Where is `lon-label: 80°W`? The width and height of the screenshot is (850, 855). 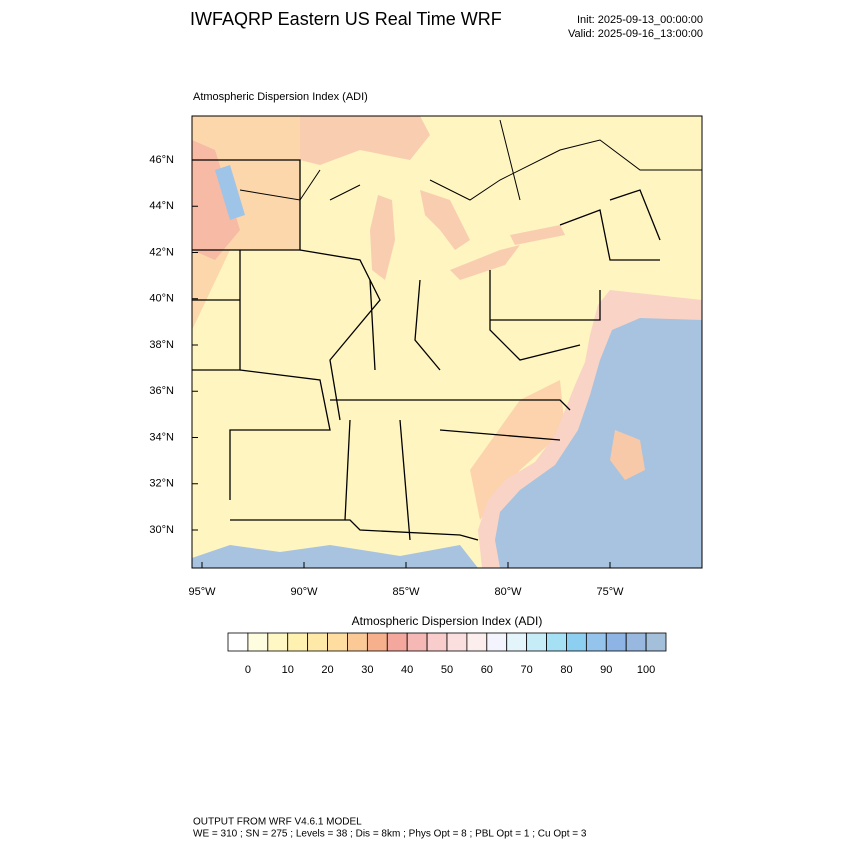 lon-label: 80°W is located at coordinates (508, 592).